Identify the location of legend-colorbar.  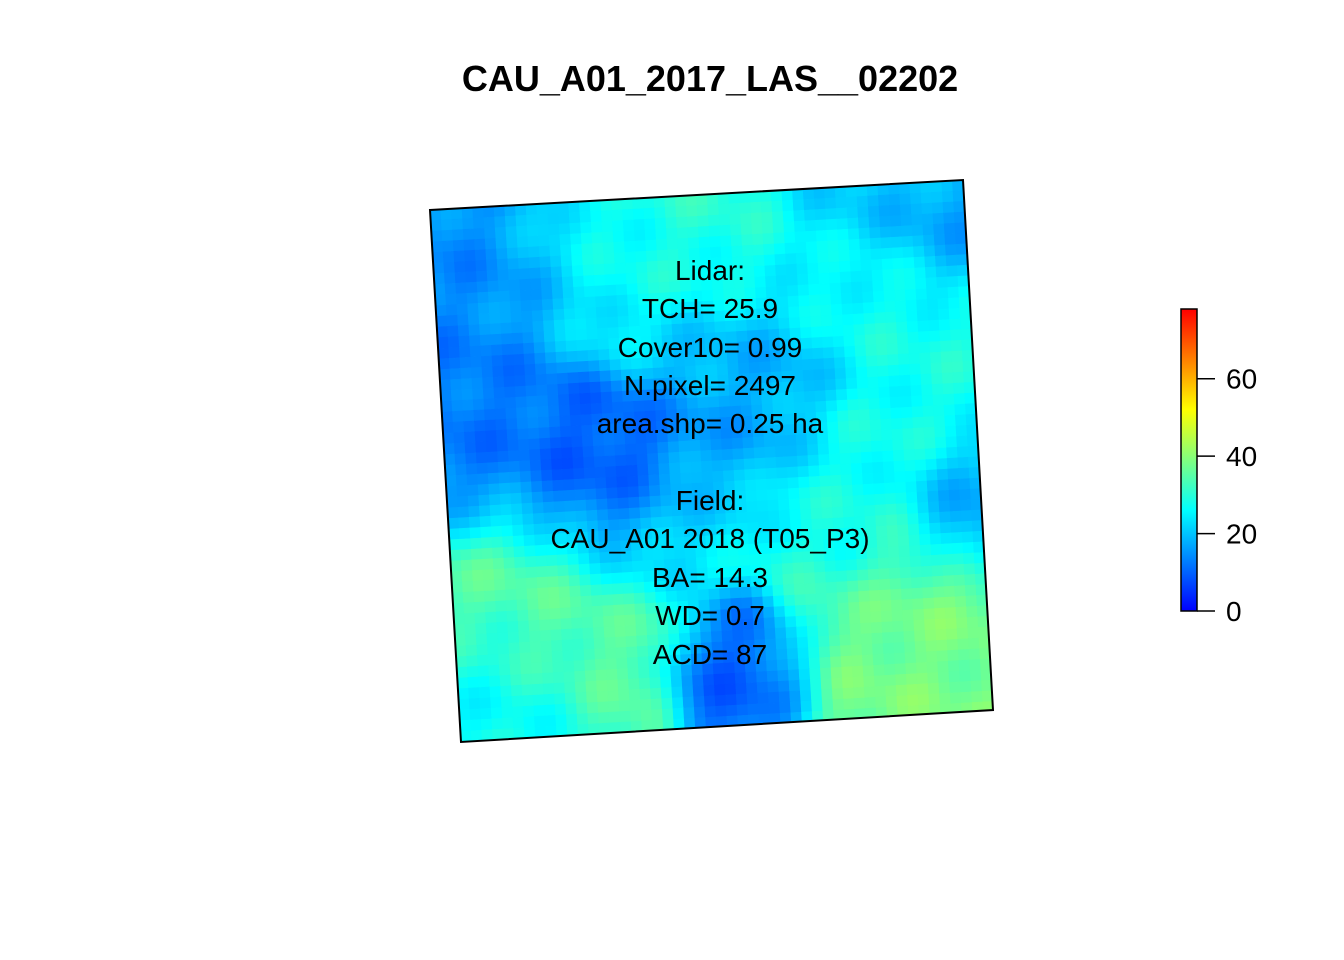
(1189, 460).